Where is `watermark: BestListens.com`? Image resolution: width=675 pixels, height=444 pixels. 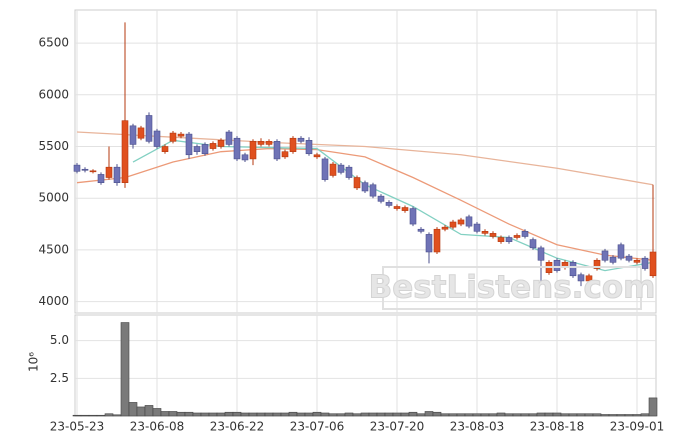
watermark: BestListens.com is located at coordinates (512, 288).